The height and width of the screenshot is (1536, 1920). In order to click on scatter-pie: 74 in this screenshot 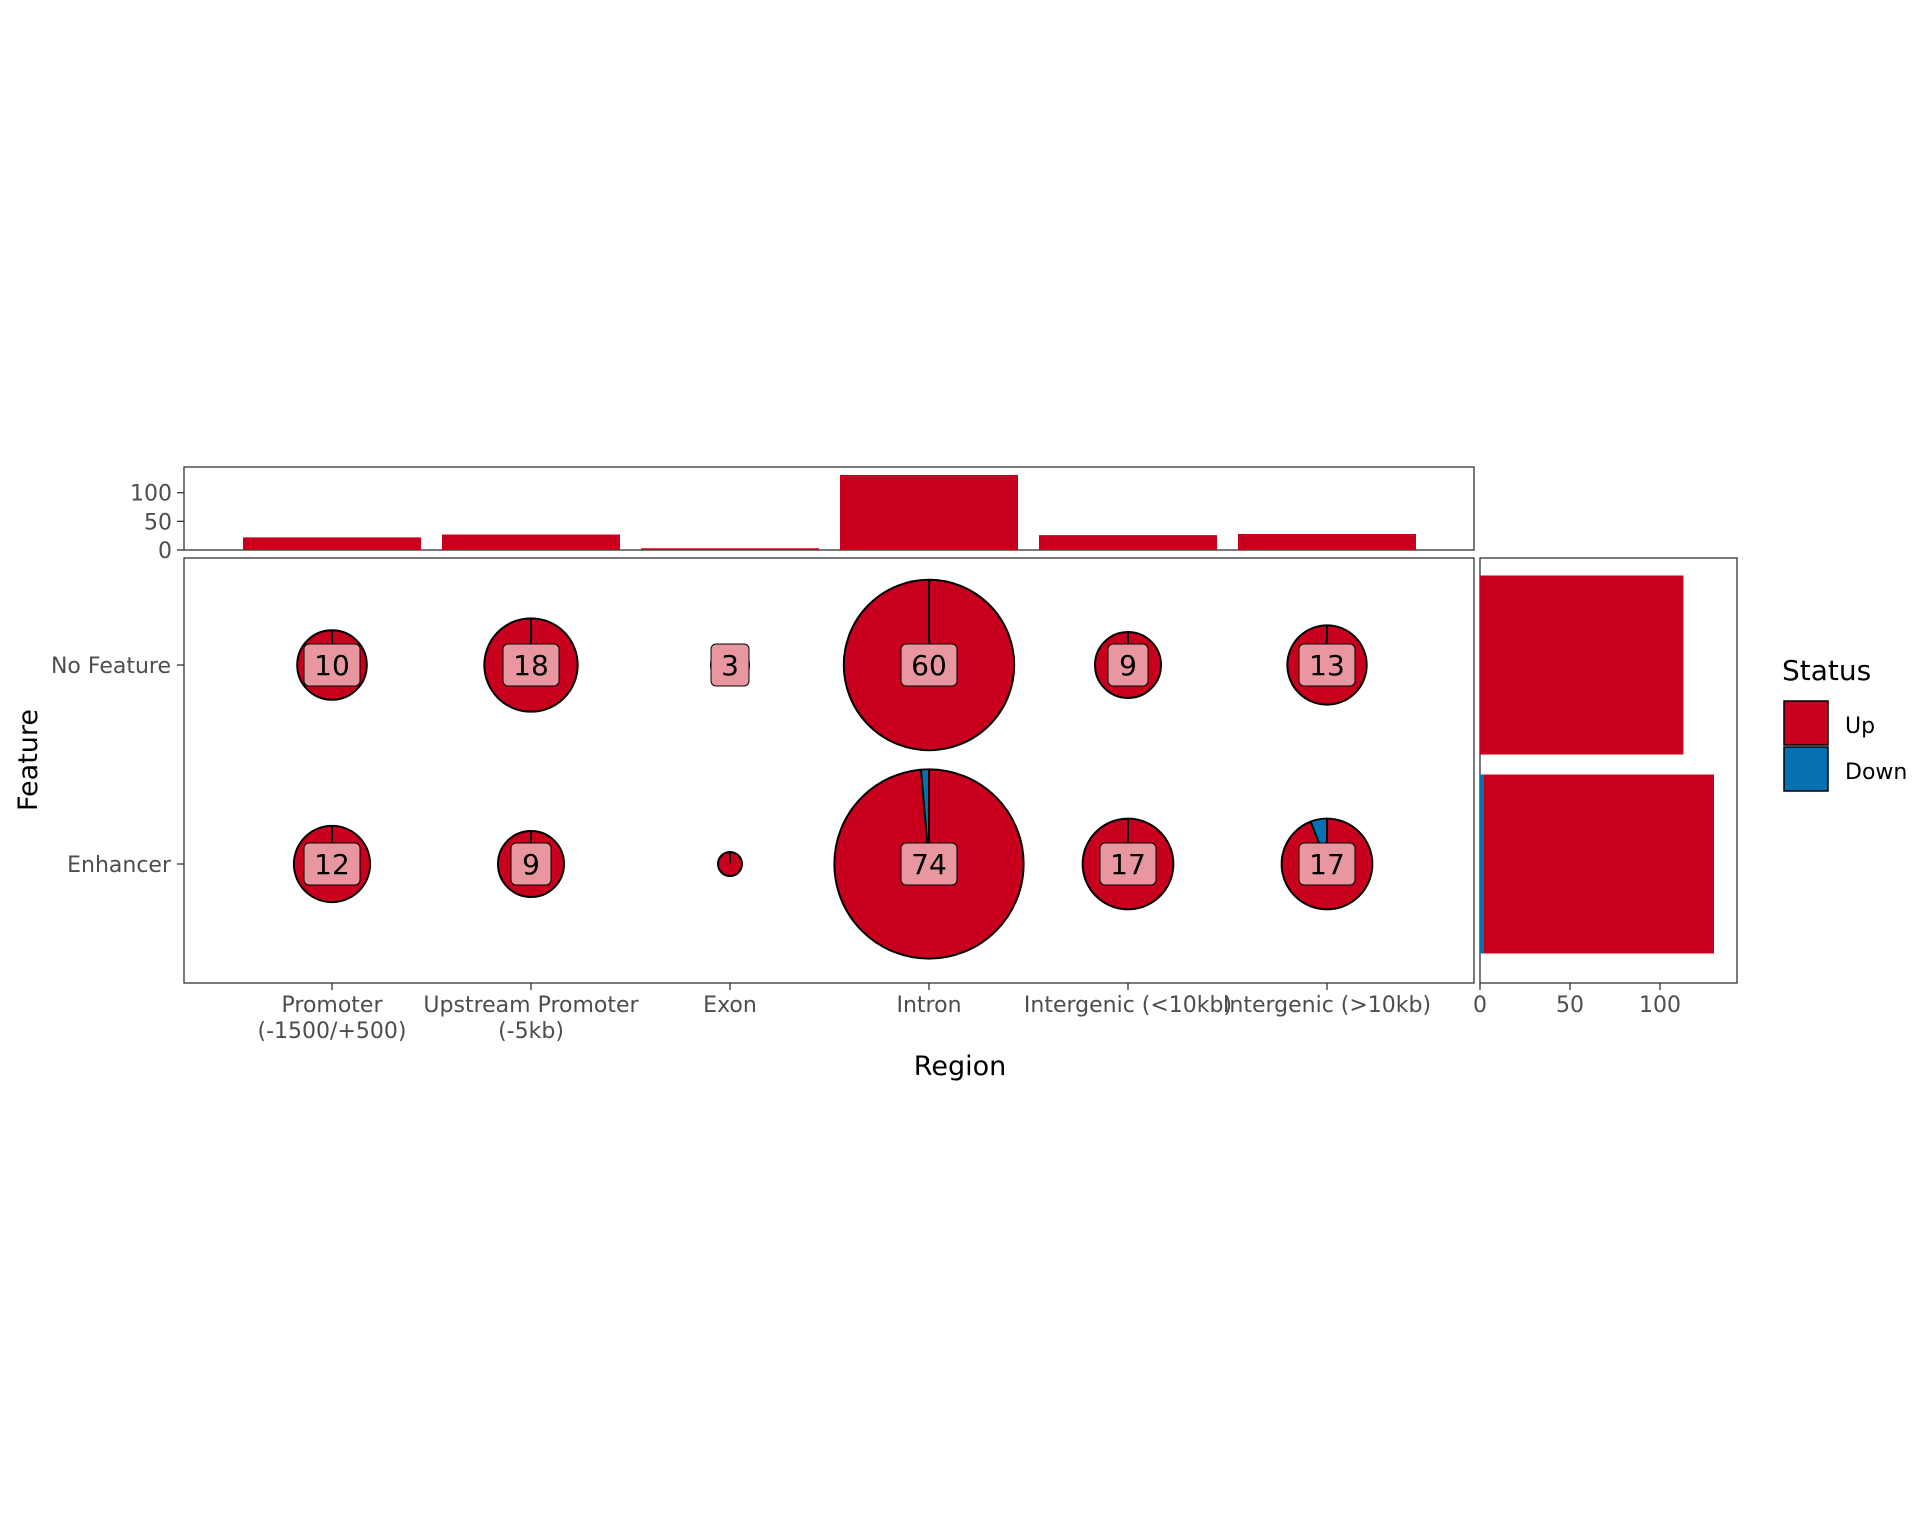, I will do `click(929, 864)`.